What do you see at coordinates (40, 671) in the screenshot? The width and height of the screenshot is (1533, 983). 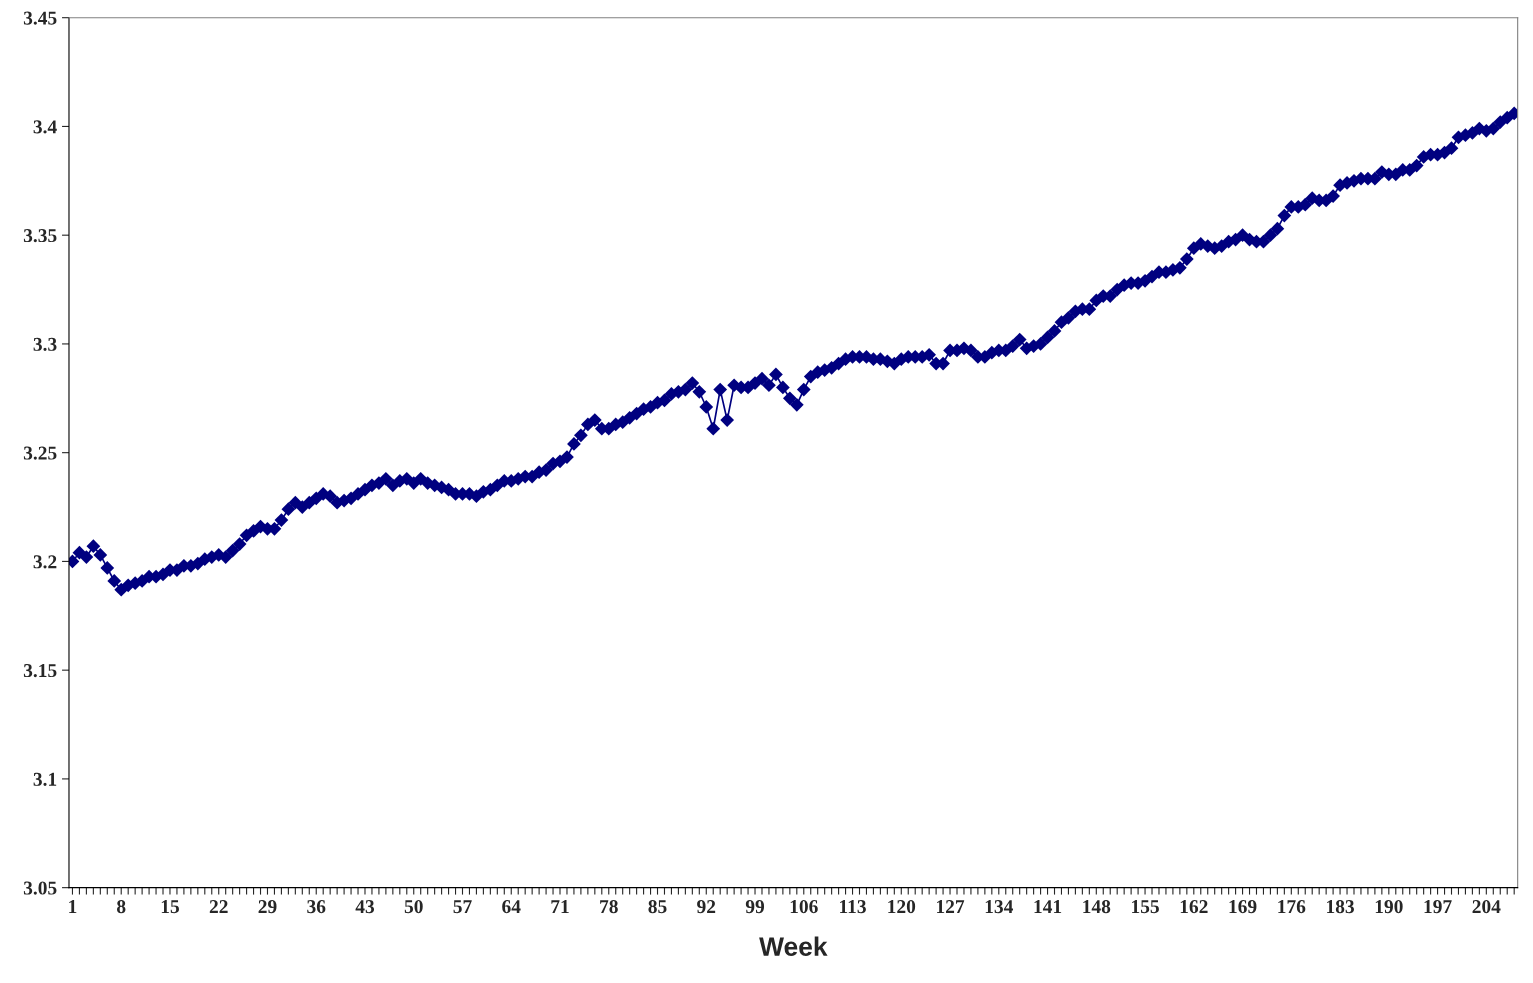 I see `y-tick-label: 3.15` at bounding box center [40, 671].